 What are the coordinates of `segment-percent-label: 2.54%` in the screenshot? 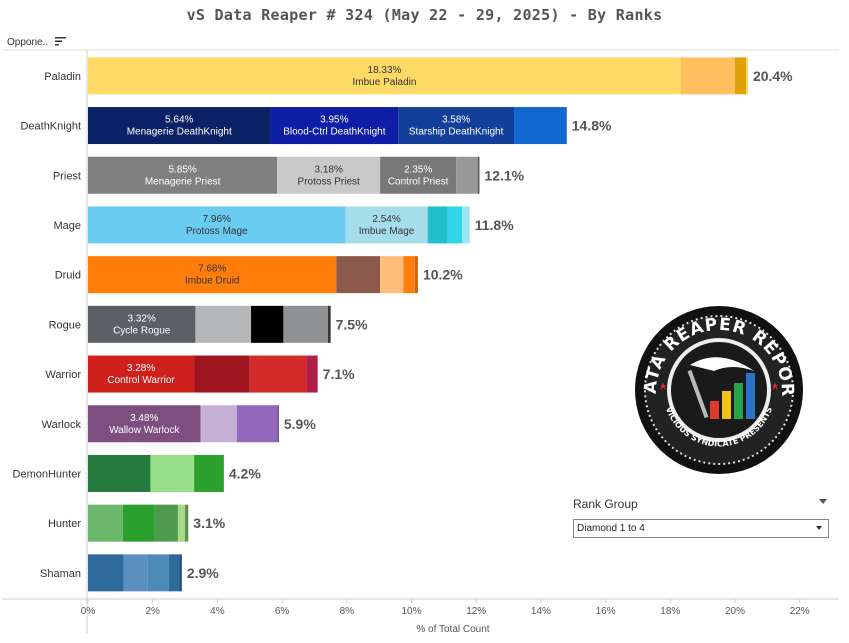 It's located at (386, 219).